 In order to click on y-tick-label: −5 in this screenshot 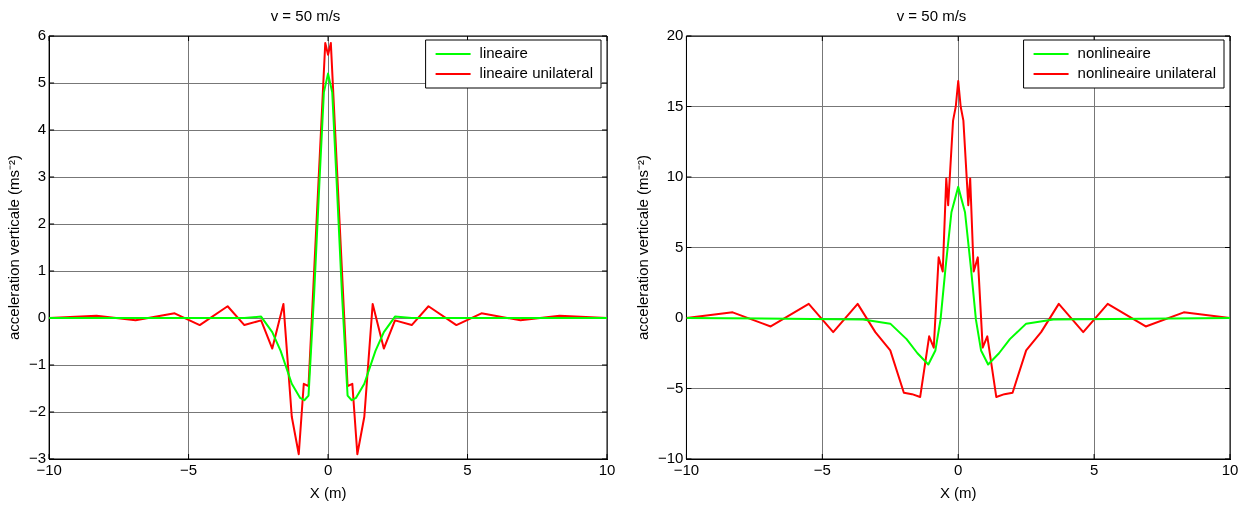, I will do `click(675, 387)`.